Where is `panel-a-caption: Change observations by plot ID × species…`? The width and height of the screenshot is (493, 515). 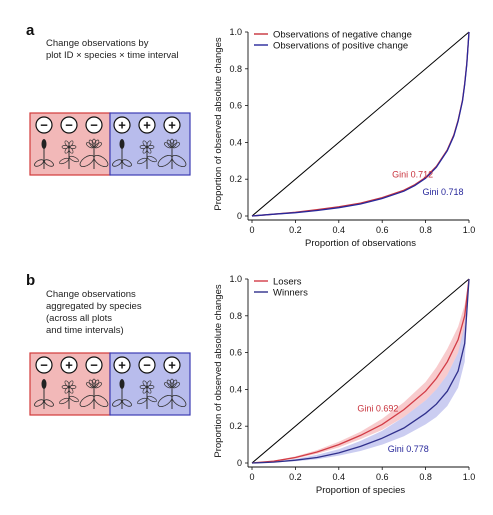 panel-a-caption: Change observations by plot ID × species… is located at coordinates (112, 49).